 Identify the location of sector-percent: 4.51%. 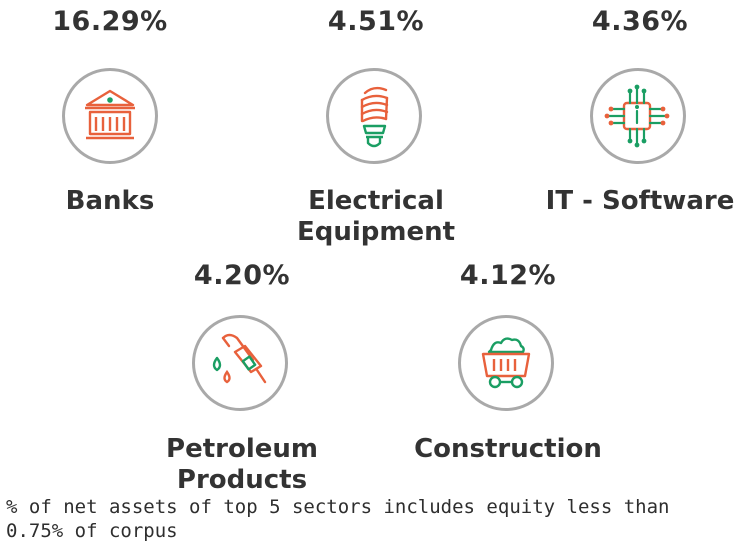
(376, 21).